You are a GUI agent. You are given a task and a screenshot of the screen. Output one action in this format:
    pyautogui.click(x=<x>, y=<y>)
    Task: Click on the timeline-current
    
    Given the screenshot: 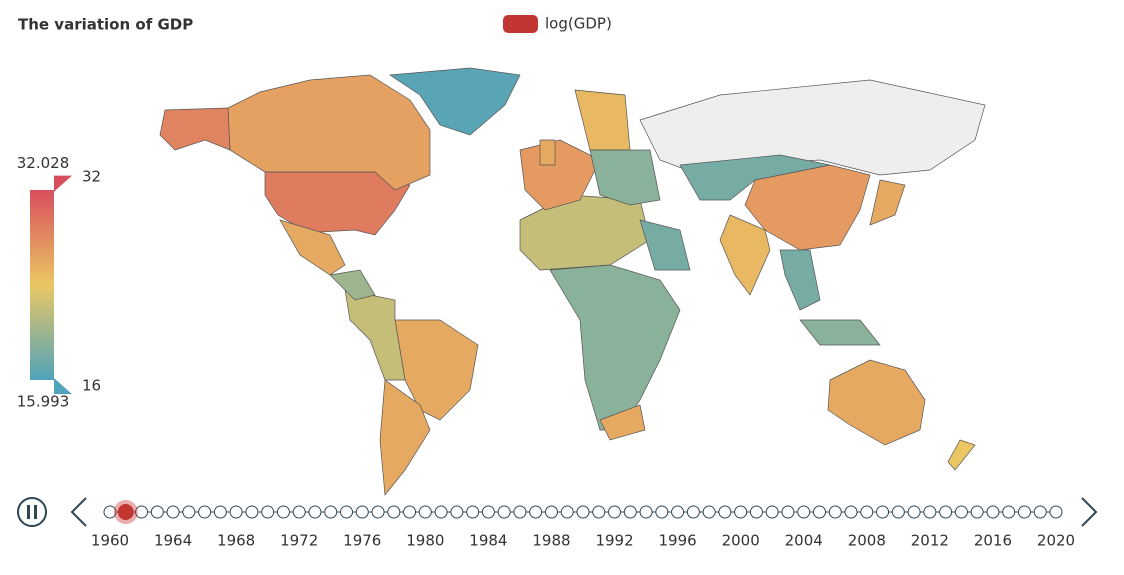 What is the action you would take?
    pyautogui.click(x=125, y=512)
    